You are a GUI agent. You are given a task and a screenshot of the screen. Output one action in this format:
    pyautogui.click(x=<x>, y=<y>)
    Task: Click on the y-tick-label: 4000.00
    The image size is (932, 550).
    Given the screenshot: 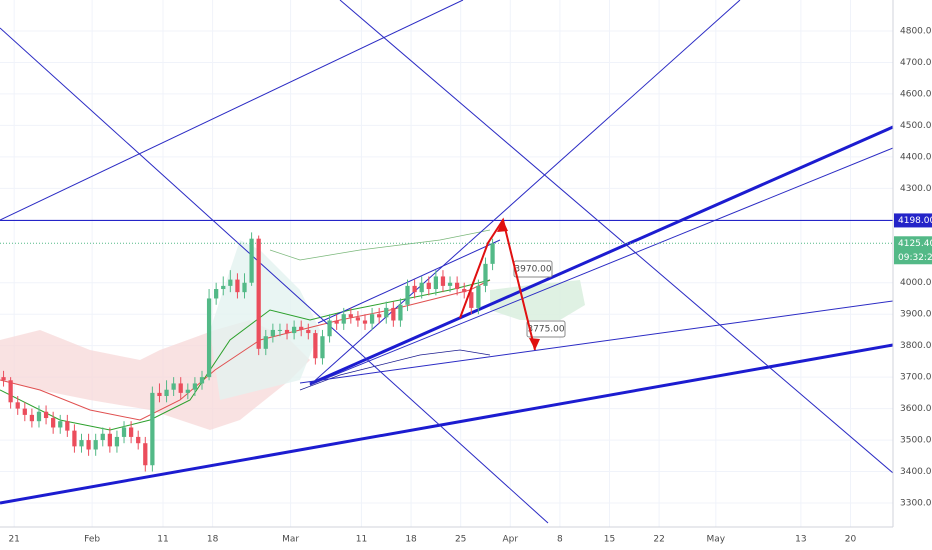 What is the action you would take?
    pyautogui.click(x=916, y=283)
    